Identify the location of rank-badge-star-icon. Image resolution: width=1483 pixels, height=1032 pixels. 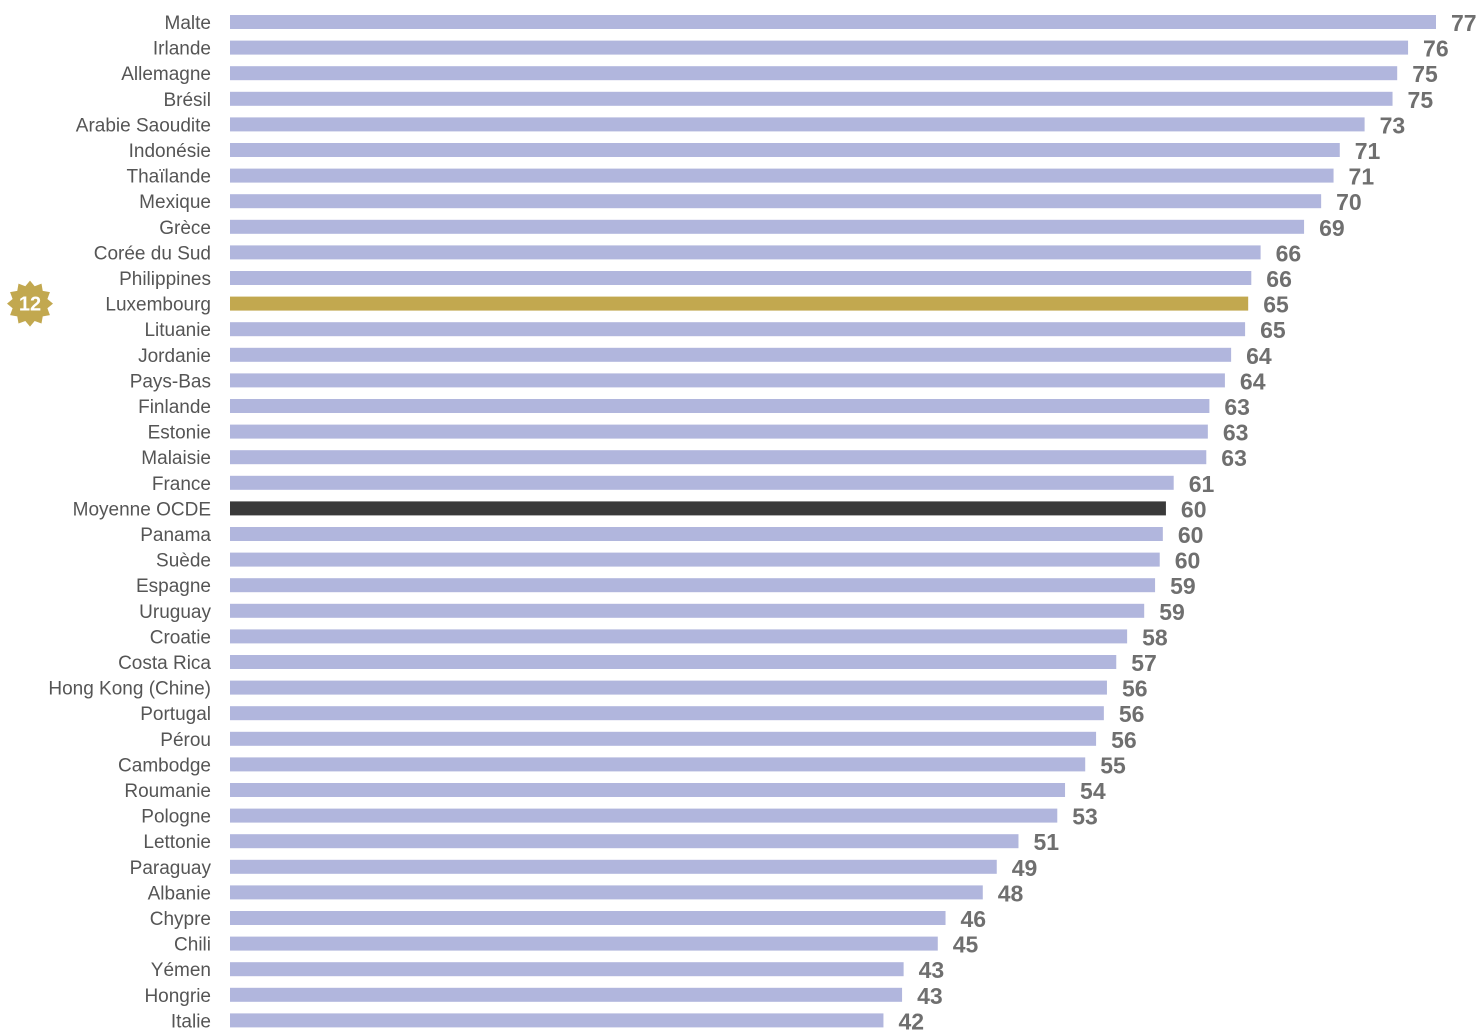
(30, 303).